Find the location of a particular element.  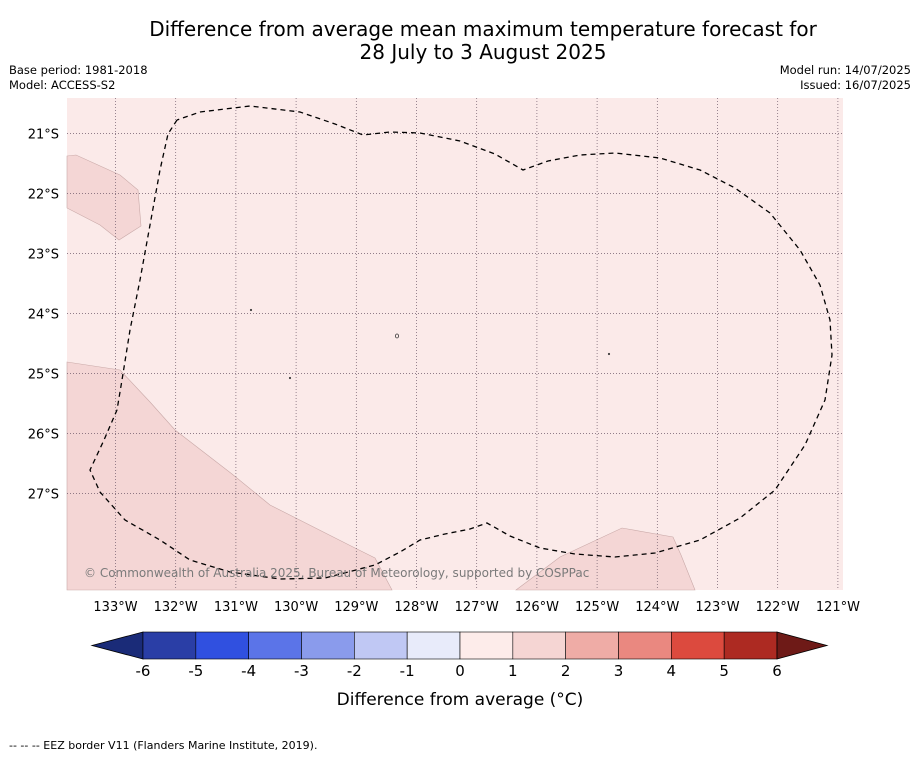

longitude-label: 125°W is located at coordinates (597, 607).